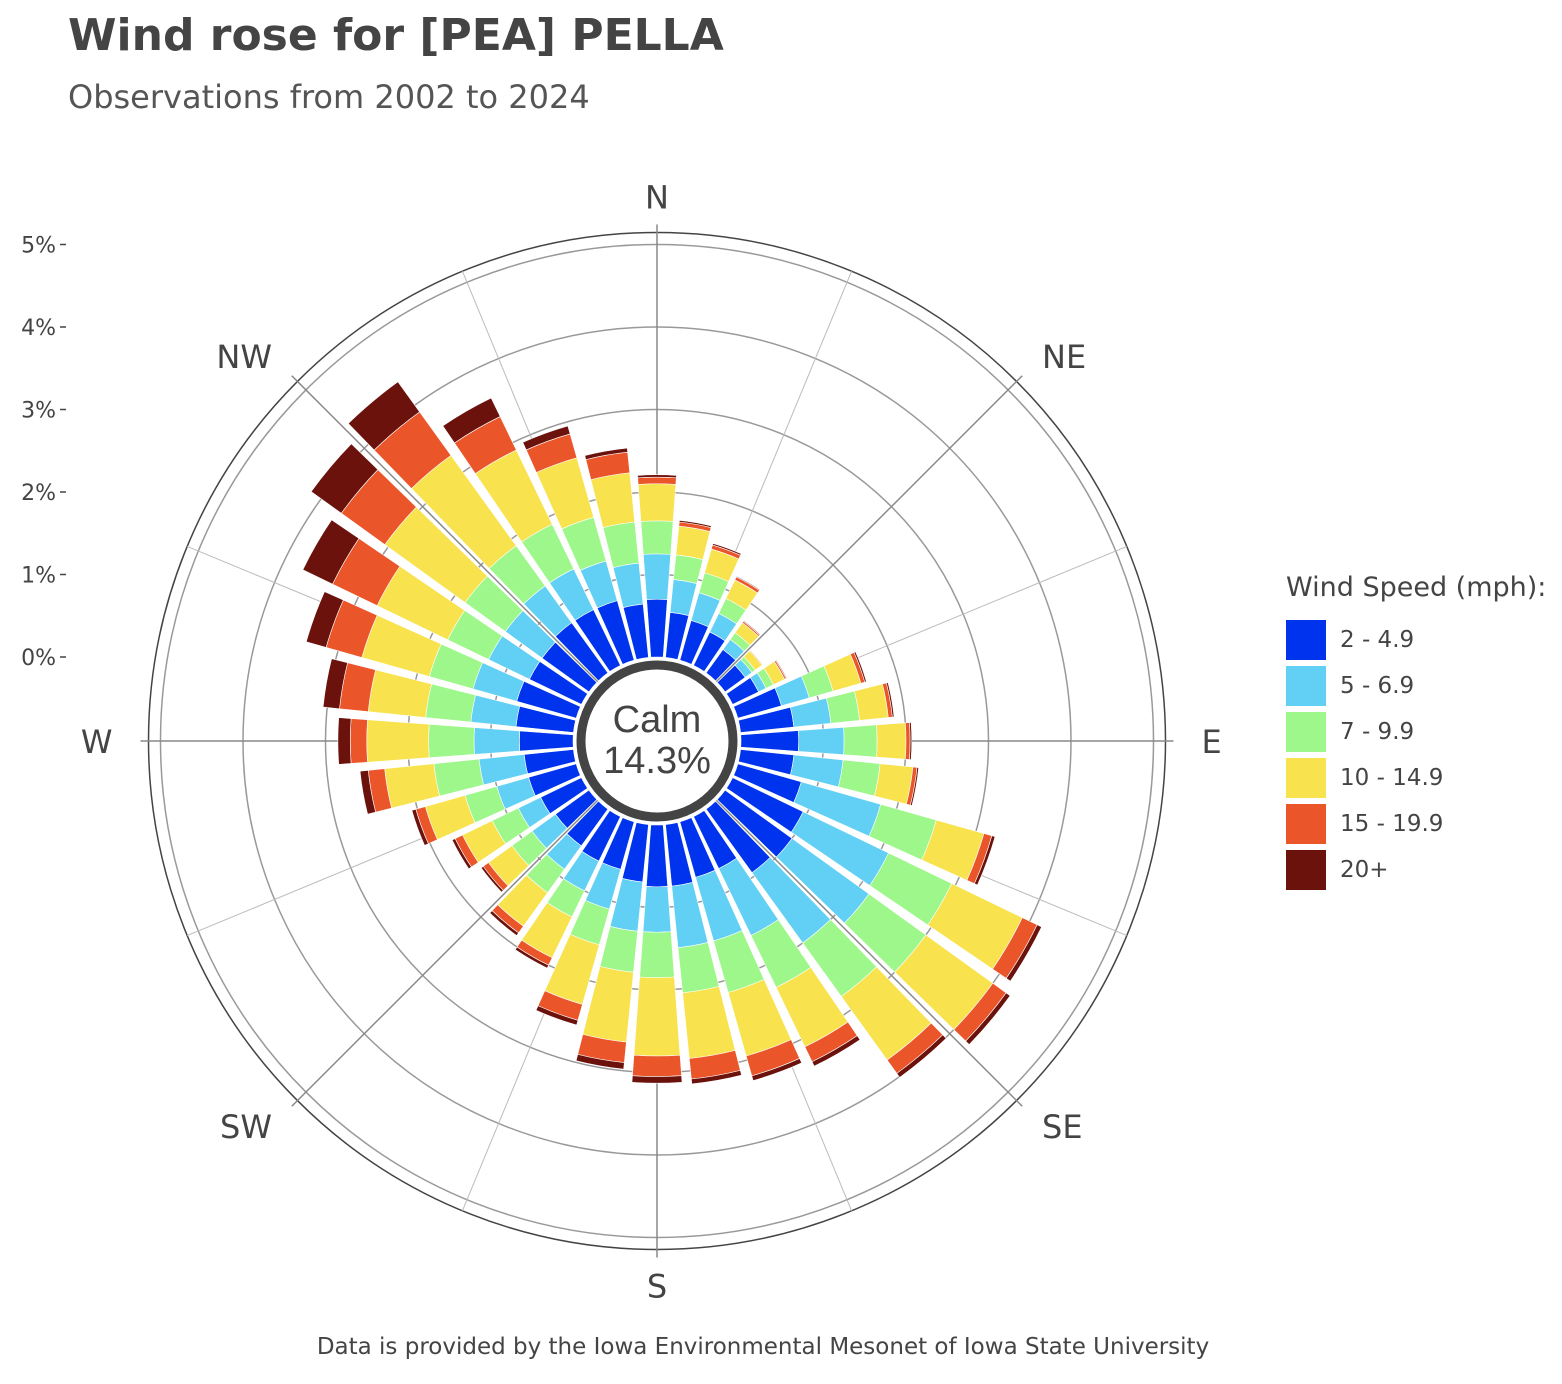 This screenshot has height=1384, width=1562. I want to click on legend-label: 20+, so click(1364, 870).